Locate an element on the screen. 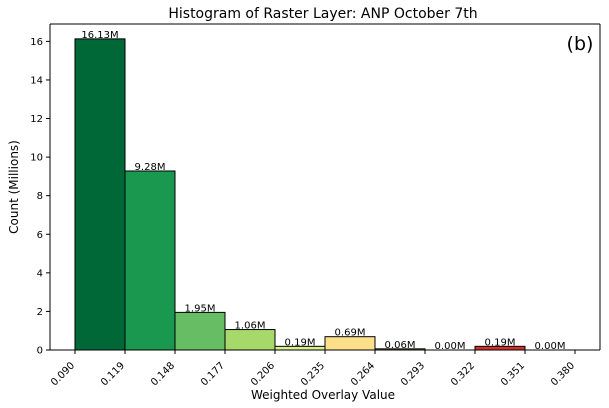 The width and height of the screenshot is (609, 408). y-tick-label: 8 is located at coordinates (40, 196).